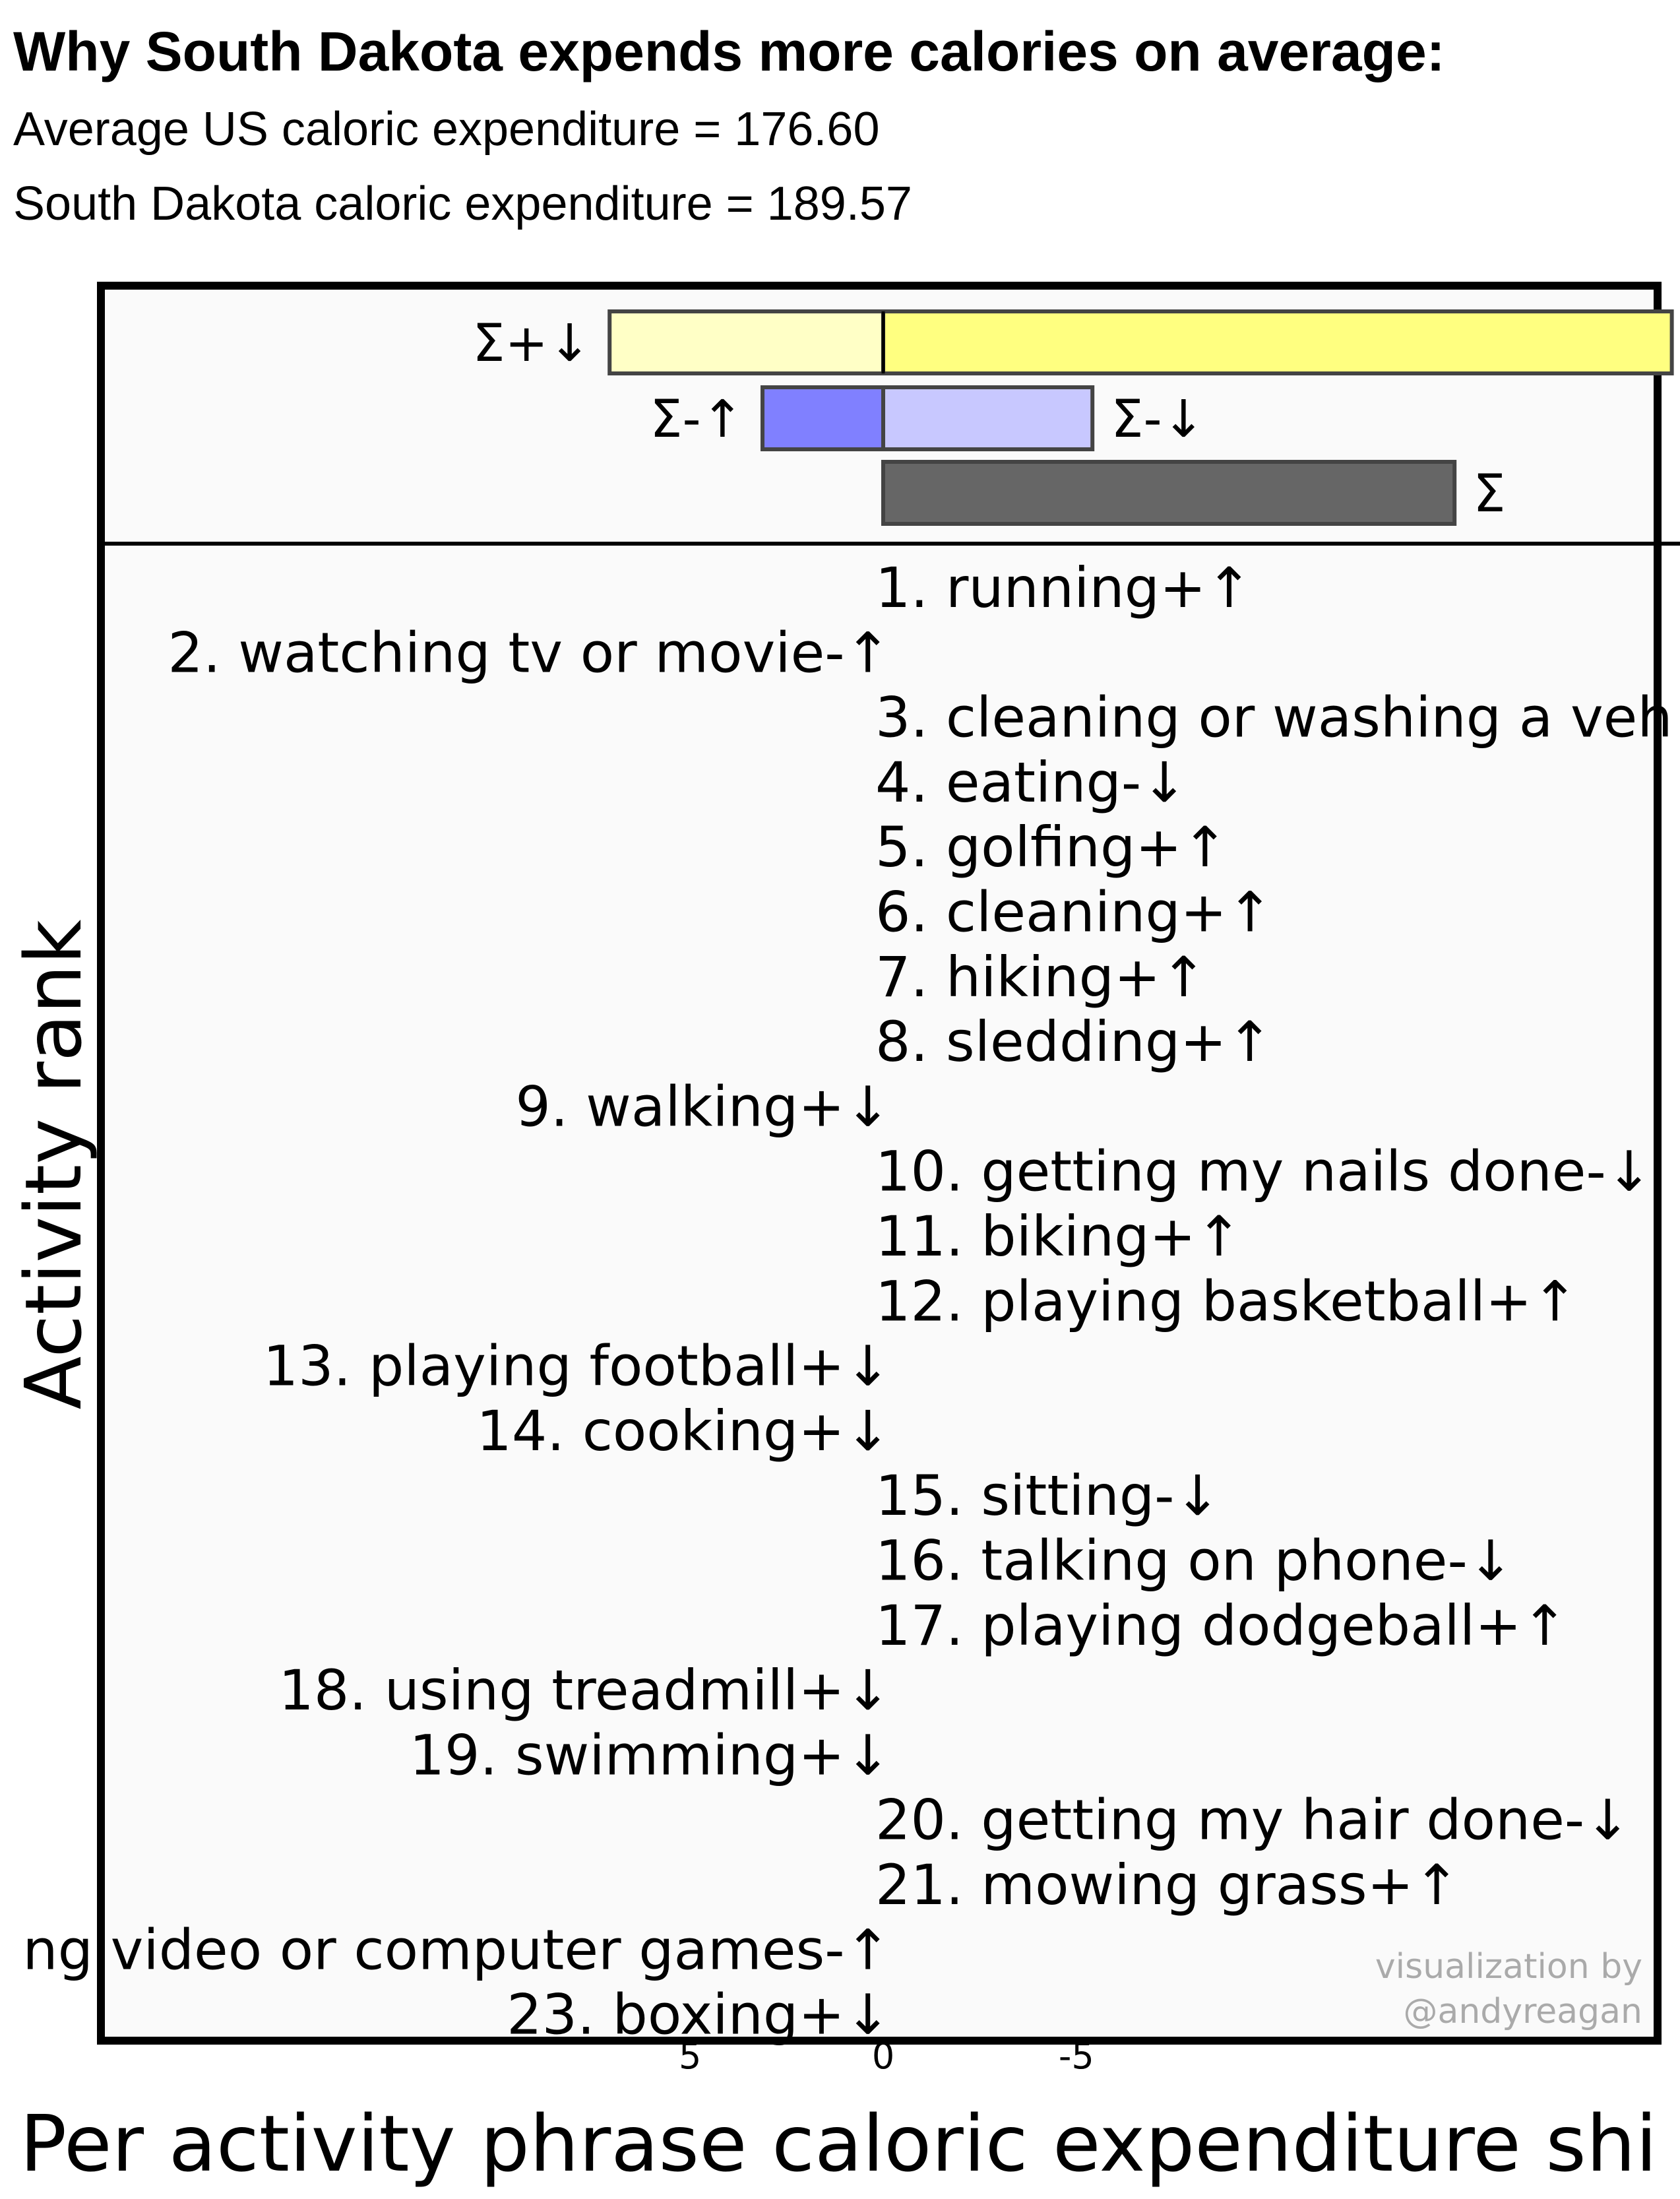  What do you see at coordinates (1031, 782) in the screenshot?
I see `activity-label: 4. eating-↓` at bounding box center [1031, 782].